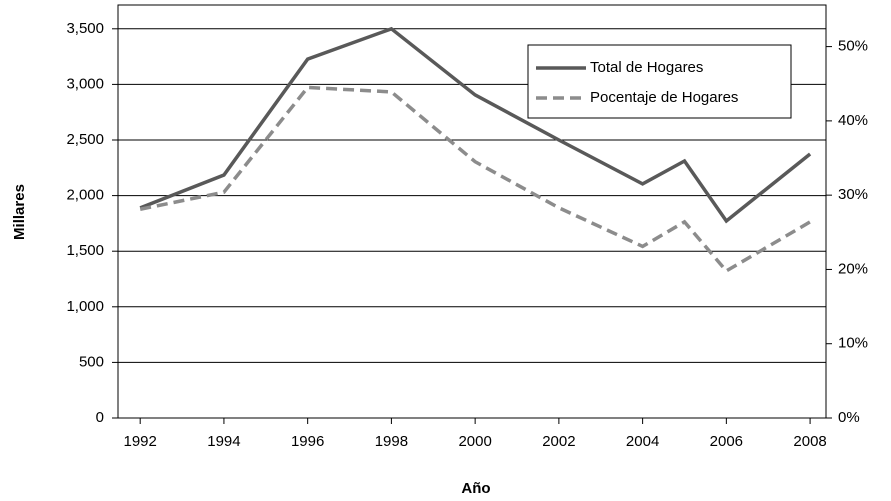  I want to click on x-axis-title: Año, so click(475, 488).